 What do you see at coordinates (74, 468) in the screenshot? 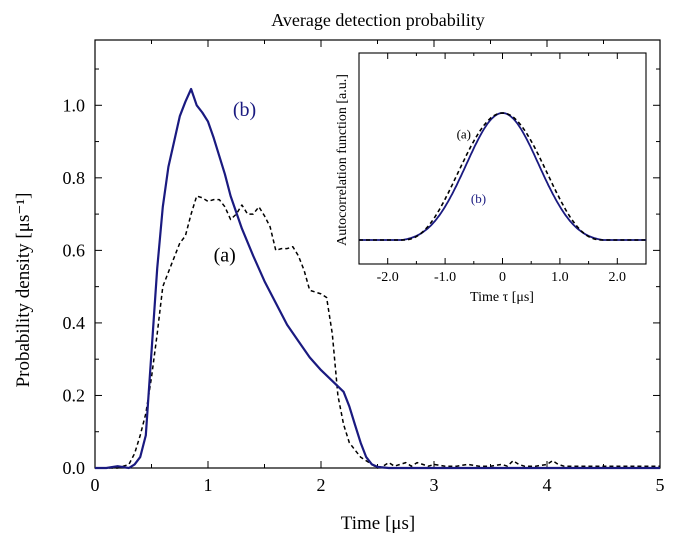
I see `y-tick-label: 0.0` at bounding box center [74, 468].